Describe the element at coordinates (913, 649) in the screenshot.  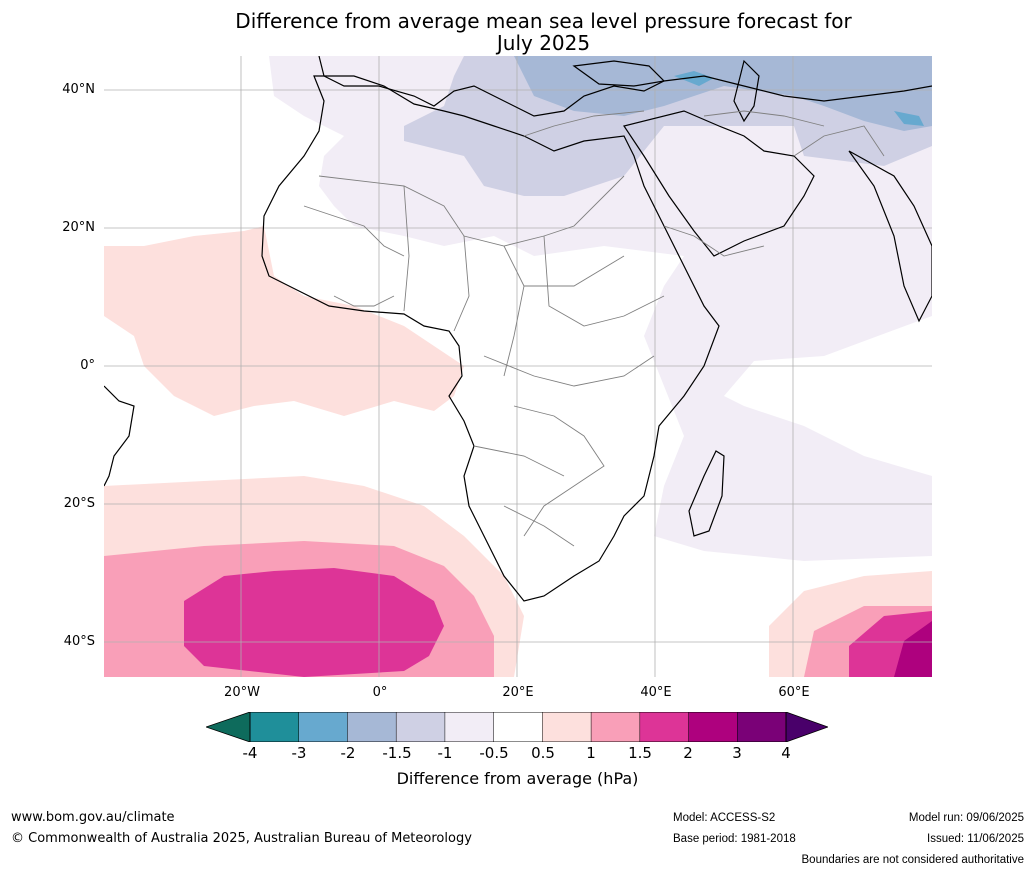
I see `anomaly-plus-2-southeast` at that location.